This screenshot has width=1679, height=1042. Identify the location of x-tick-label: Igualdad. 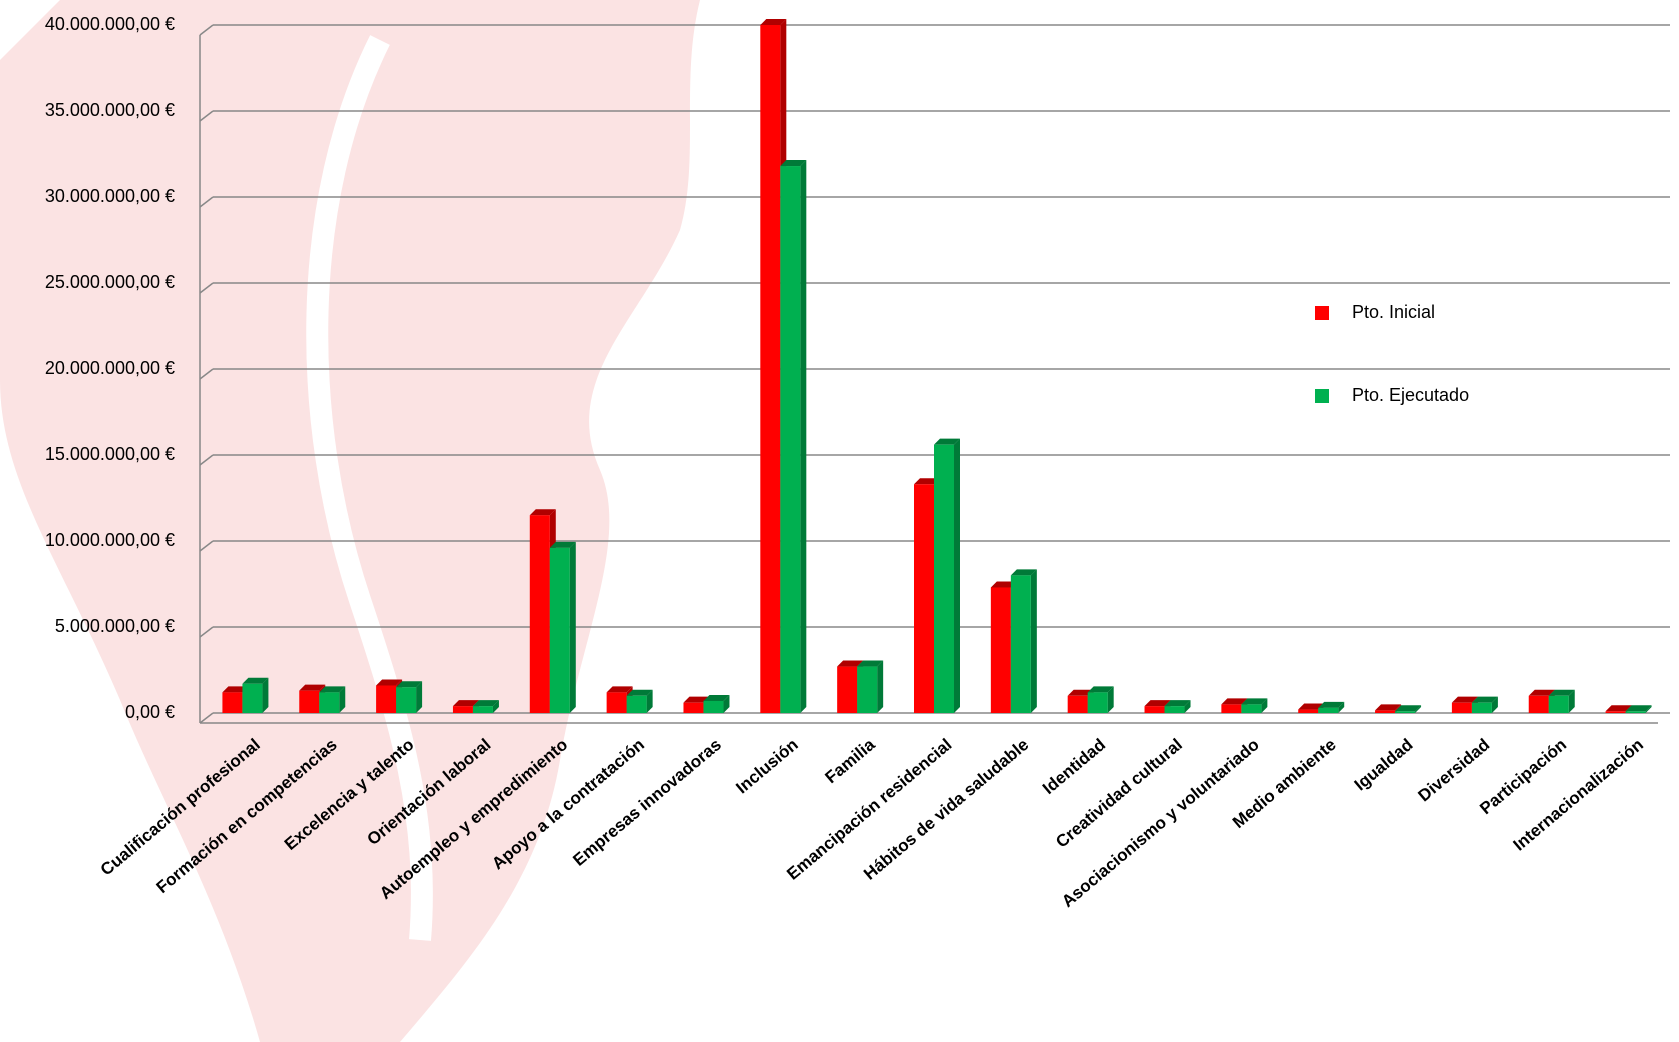
(1384, 764).